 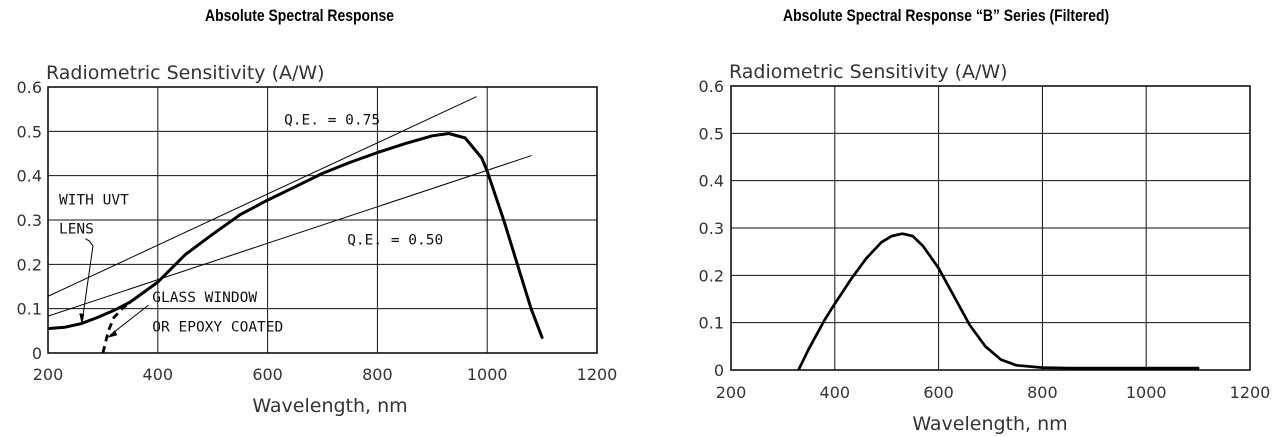 I want to click on right-xtick-label: 400, so click(x=835, y=392).